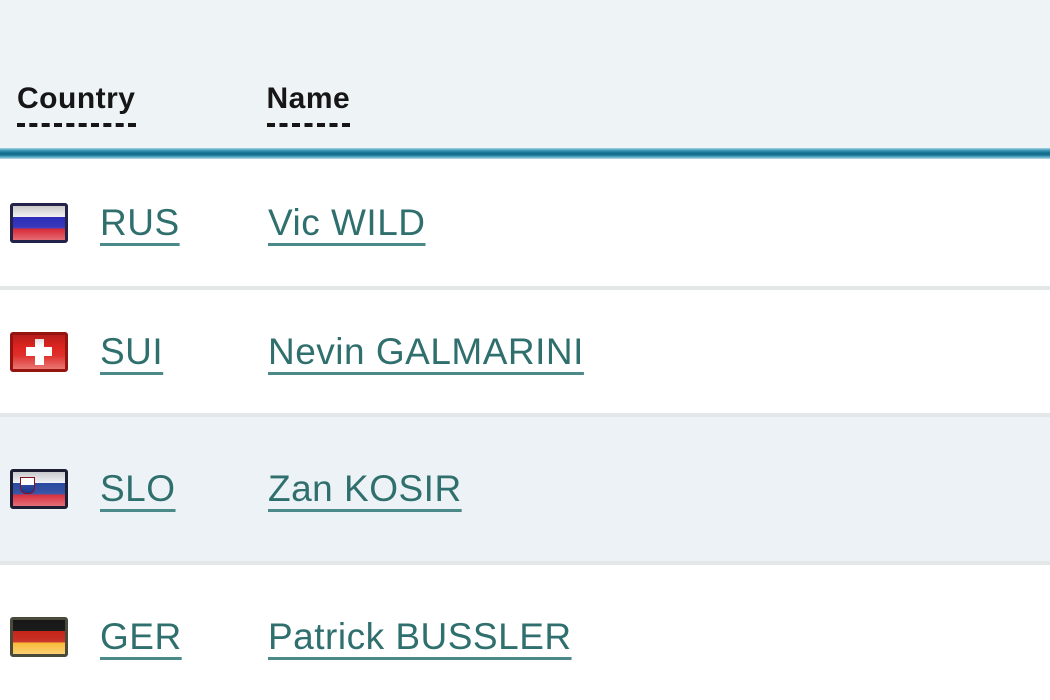 The width and height of the screenshot is (1050, 700). Describe the element at coordinates (184, 637) in the screenshot. I see `country-code-cell: GER` at that location.